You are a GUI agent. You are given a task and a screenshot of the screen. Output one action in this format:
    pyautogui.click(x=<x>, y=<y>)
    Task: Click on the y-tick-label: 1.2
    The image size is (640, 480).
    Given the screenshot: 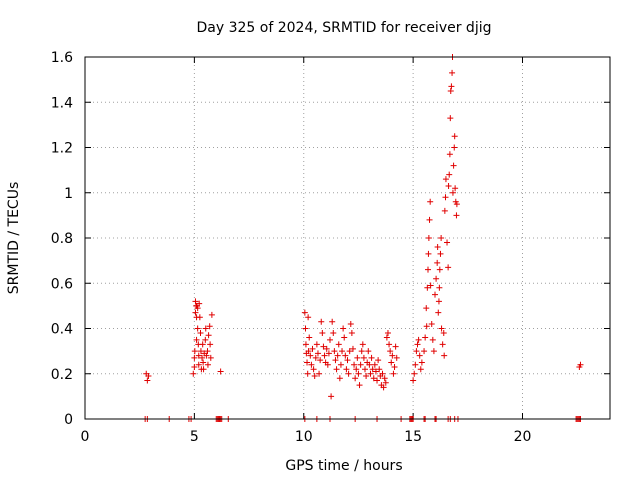 What is the action you would take?
    pyautogui.click(x=62, y=149)
    